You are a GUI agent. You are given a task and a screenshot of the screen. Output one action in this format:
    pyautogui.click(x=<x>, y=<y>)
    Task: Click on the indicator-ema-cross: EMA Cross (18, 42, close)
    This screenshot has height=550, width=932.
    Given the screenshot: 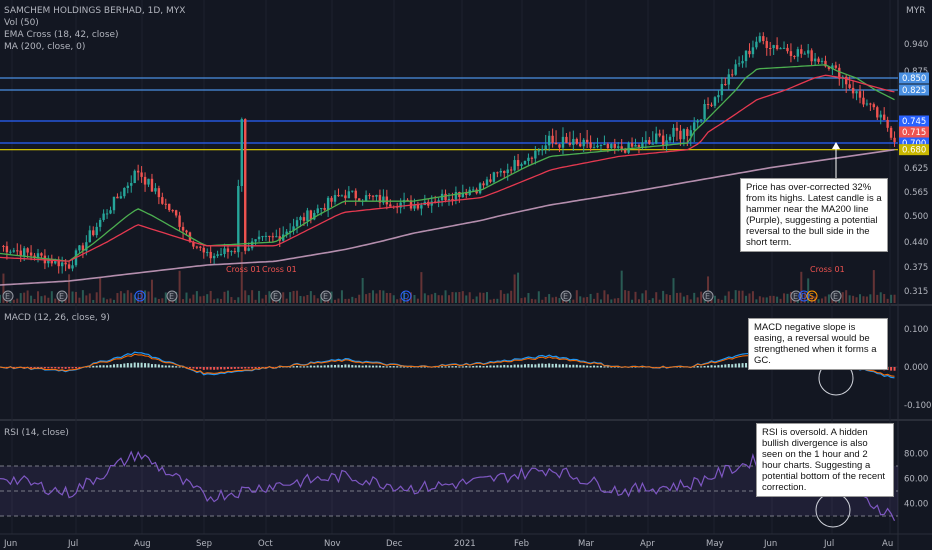 What is the action you would take?
    pyautogui.click(x=61, y=35)
    